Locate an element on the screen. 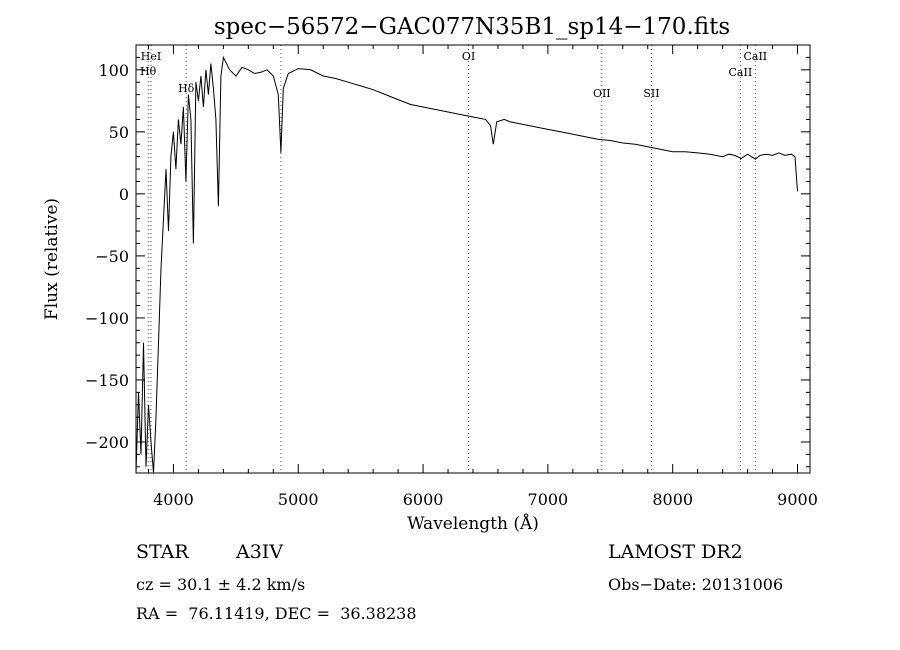  x-tick-label: 6000 is located at coordinates (423, 499).